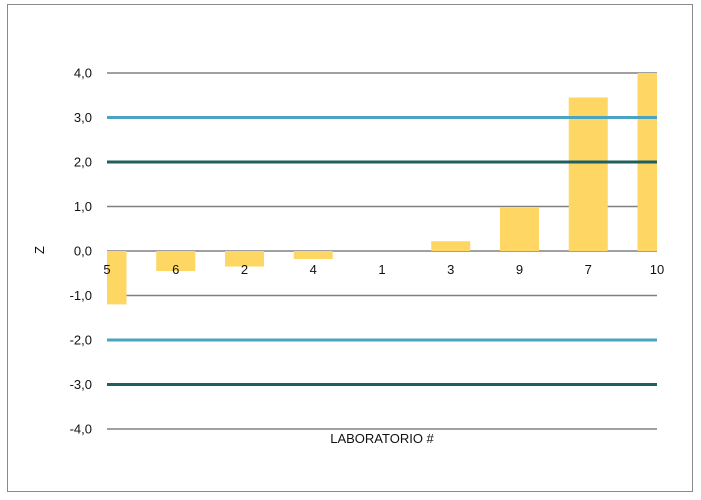 The width and height of the screenshot is (701, 500). Describe the element at coordinates (81, 429) in the screenshot. I see `y-tick-label: -4,0` at that location.